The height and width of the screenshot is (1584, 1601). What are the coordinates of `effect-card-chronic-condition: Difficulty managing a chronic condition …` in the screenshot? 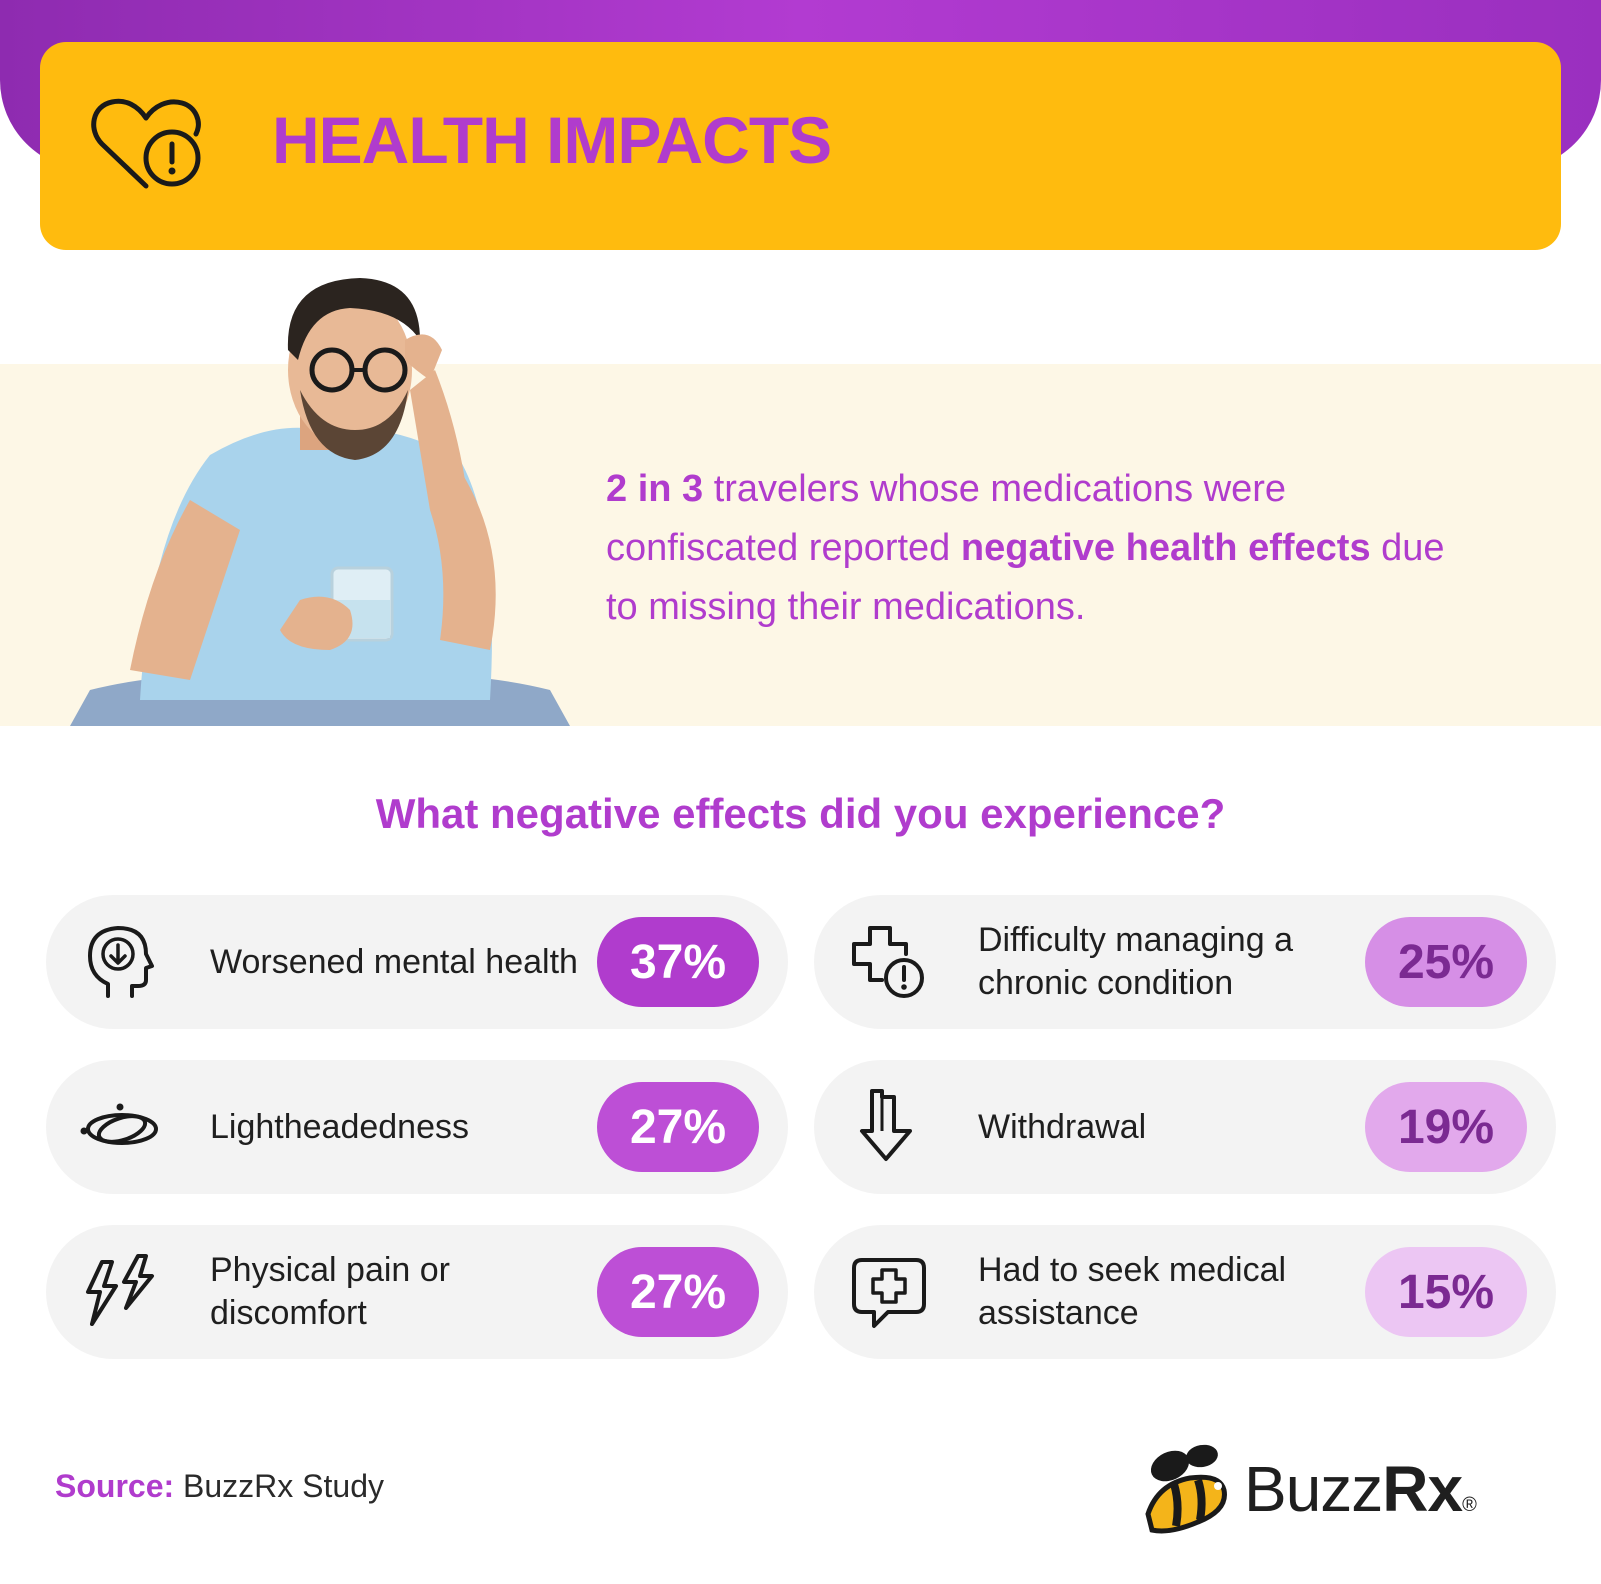 It's located at (1185, 962).